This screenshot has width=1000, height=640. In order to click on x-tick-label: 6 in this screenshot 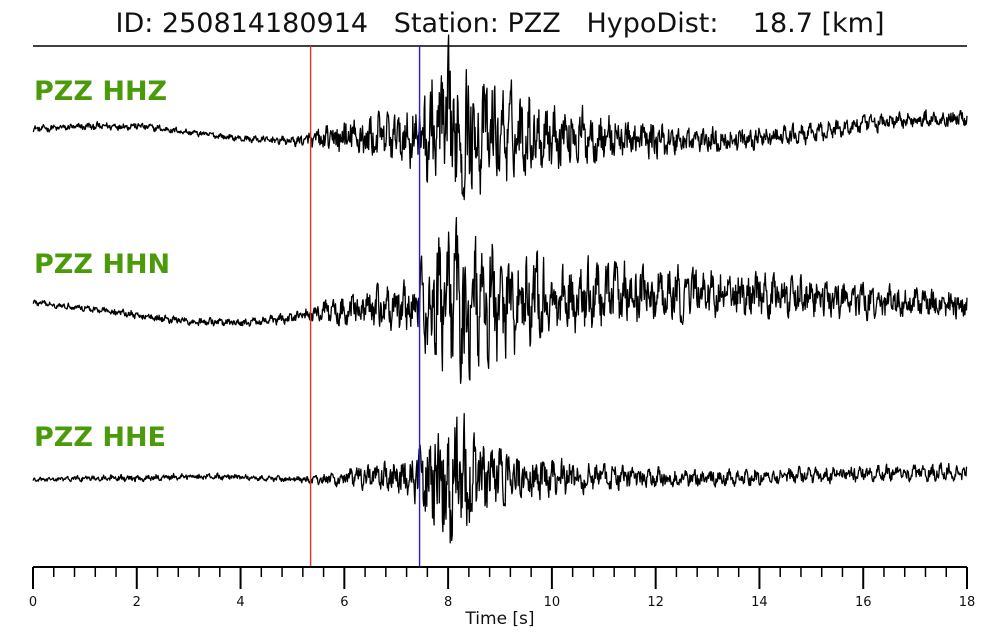, I will do `click(344, 602)`.